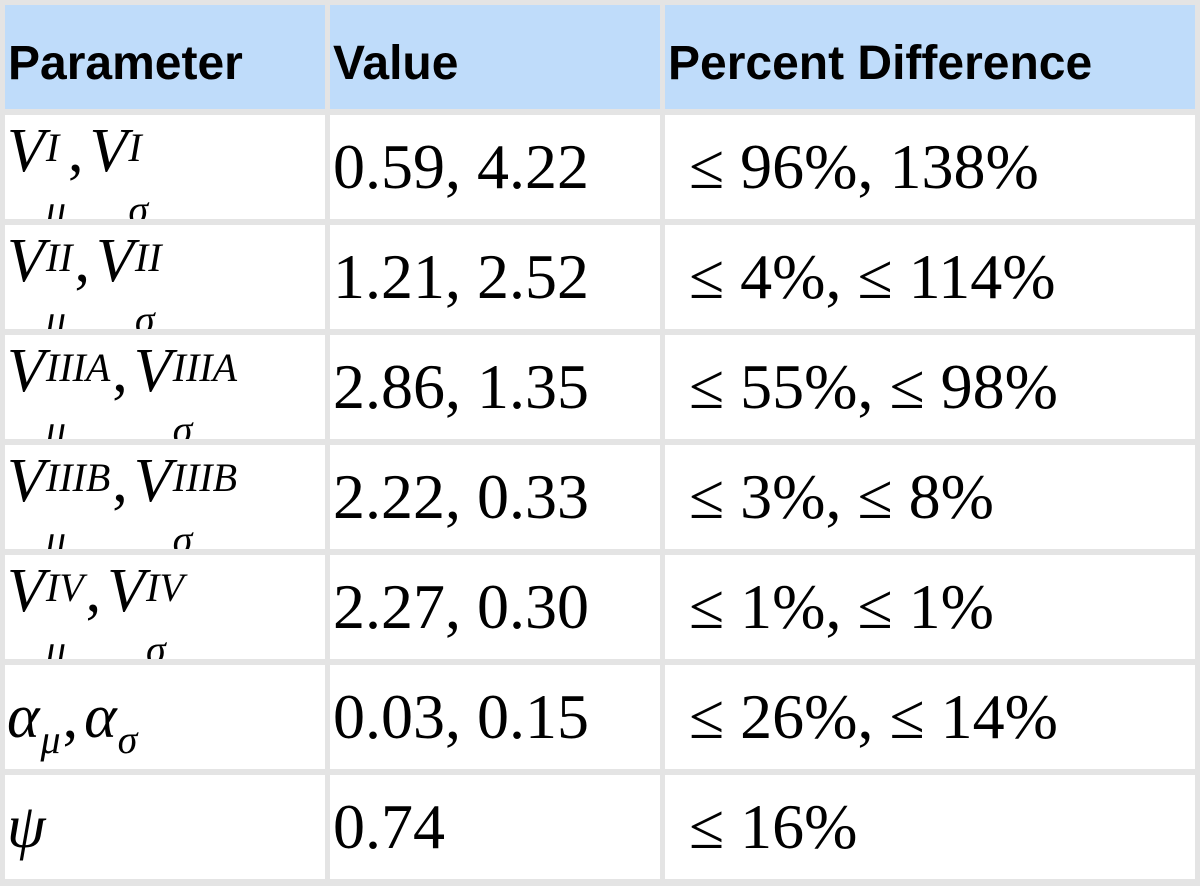 The height and width of the screenshot is (886, 1200). I want to click on value-cell: 0.03, 0.15, so click(495, 717).